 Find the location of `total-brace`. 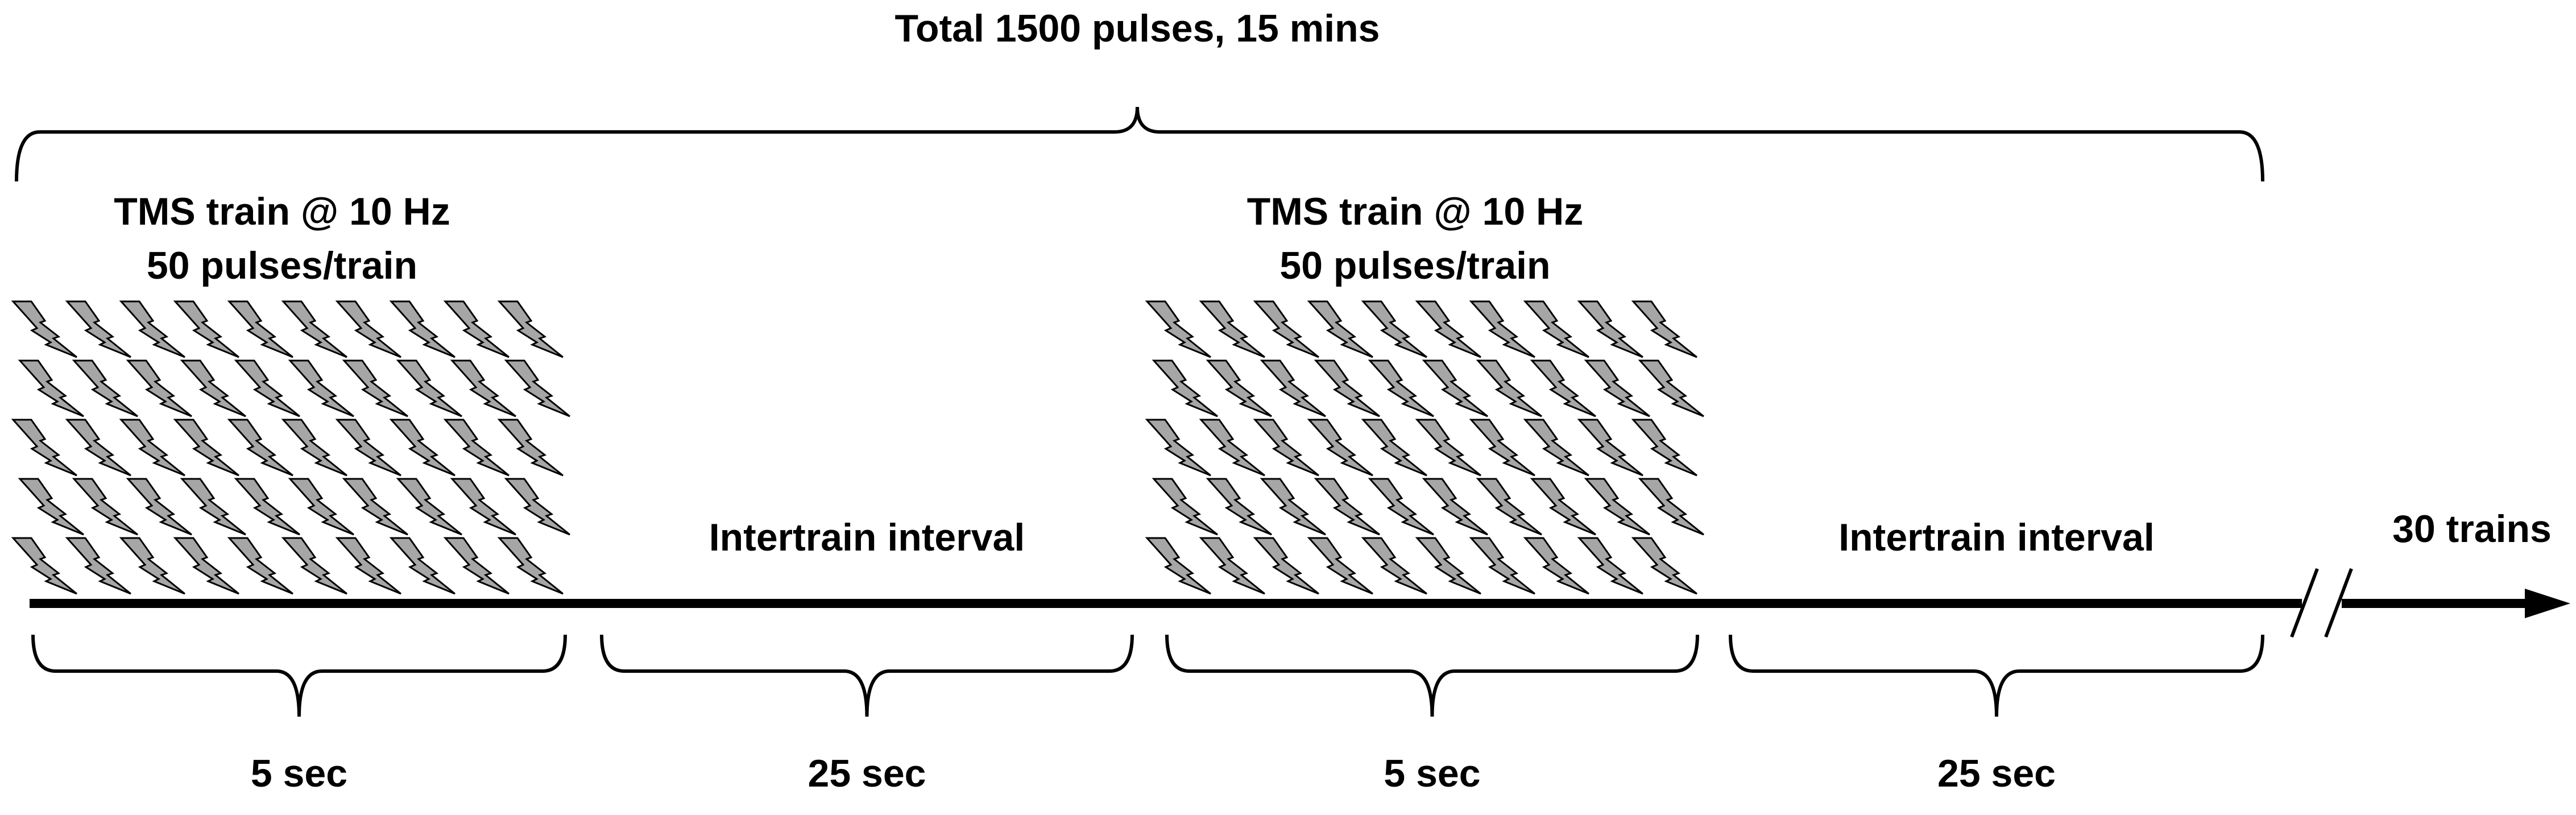

total-brace is located at coordinates (1139, 144).